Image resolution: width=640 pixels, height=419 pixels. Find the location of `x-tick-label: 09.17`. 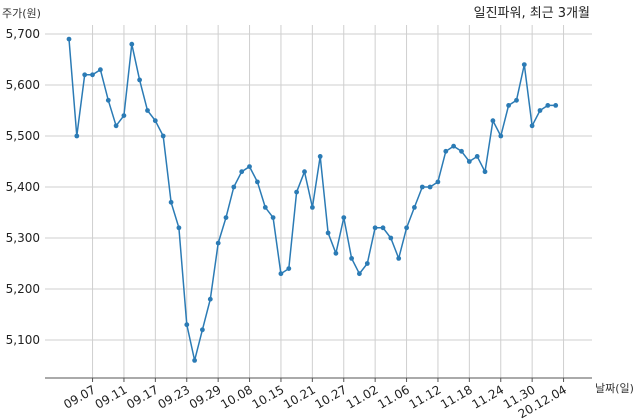

x-tick-label: 09.17 is located at coordinates (142, 396).